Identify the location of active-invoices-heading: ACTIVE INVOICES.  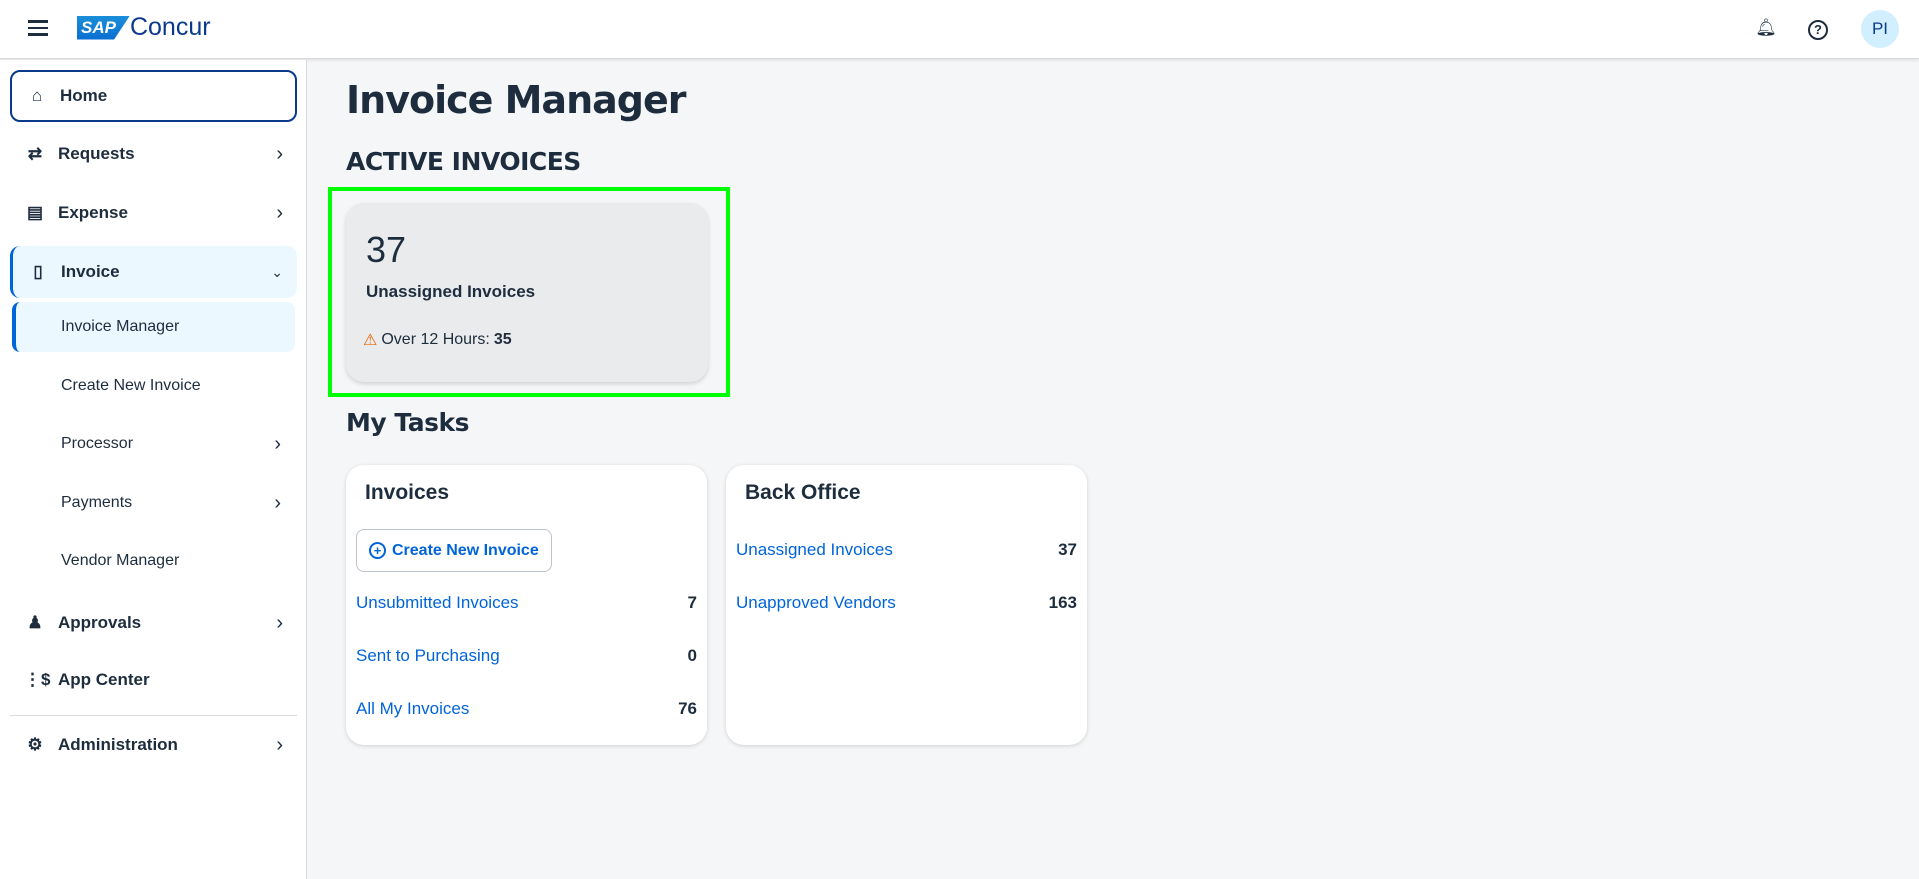
(463, 161).